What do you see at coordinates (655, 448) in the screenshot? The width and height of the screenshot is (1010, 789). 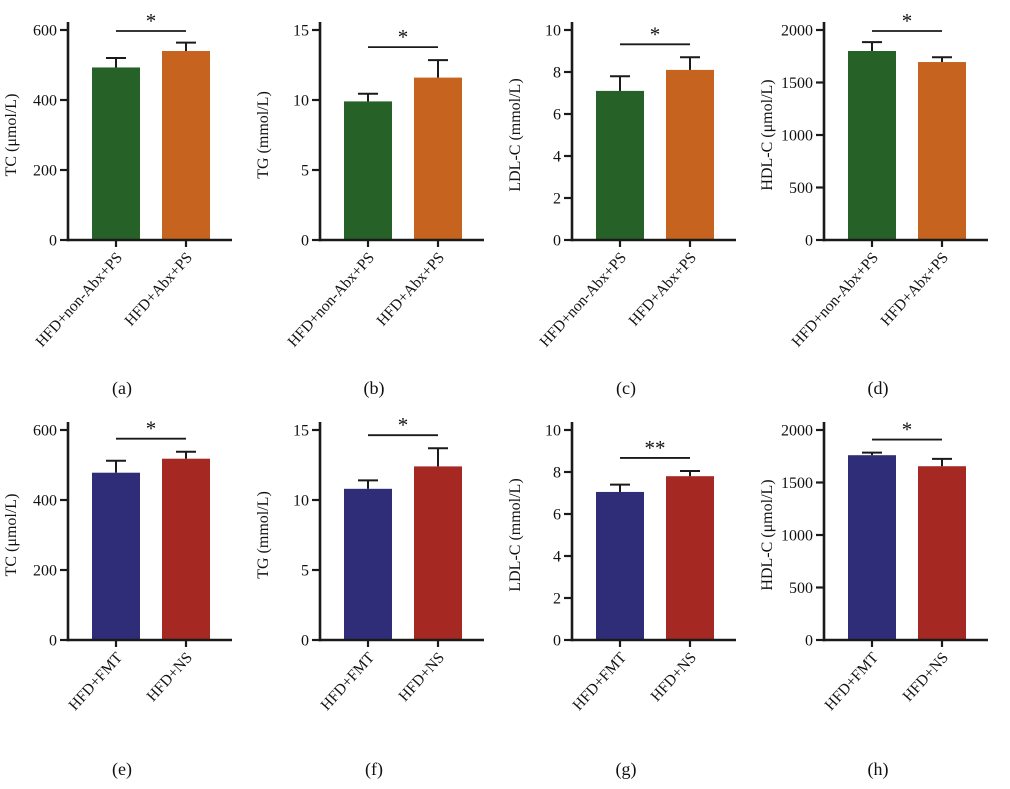 I see `significance-stars: **` at bounding box center [655, 448].